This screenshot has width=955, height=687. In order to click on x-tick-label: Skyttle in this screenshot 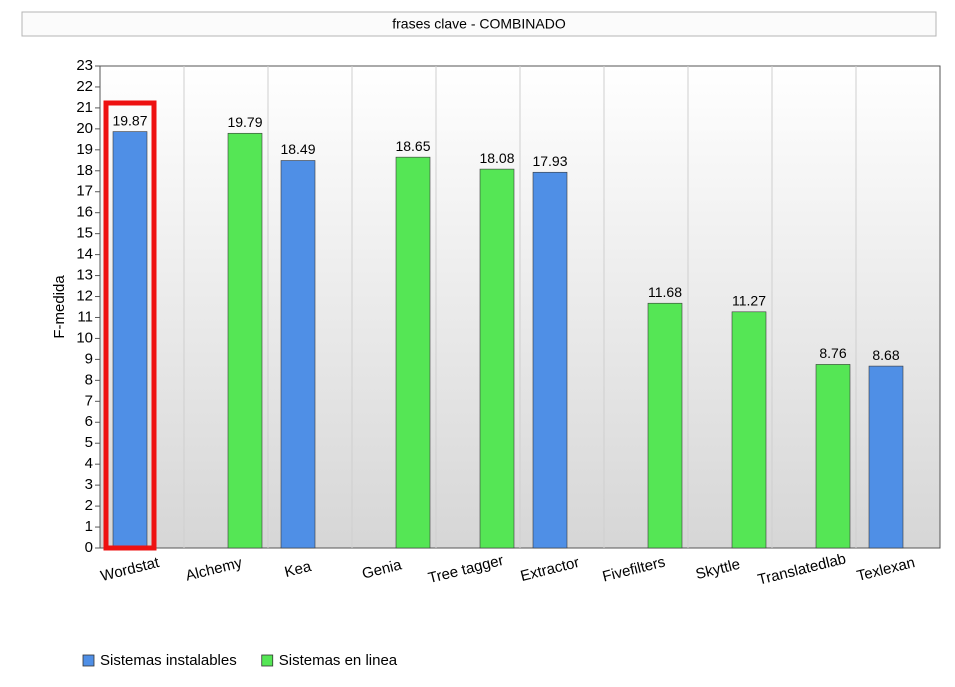, I will do `click(718, 569)`.